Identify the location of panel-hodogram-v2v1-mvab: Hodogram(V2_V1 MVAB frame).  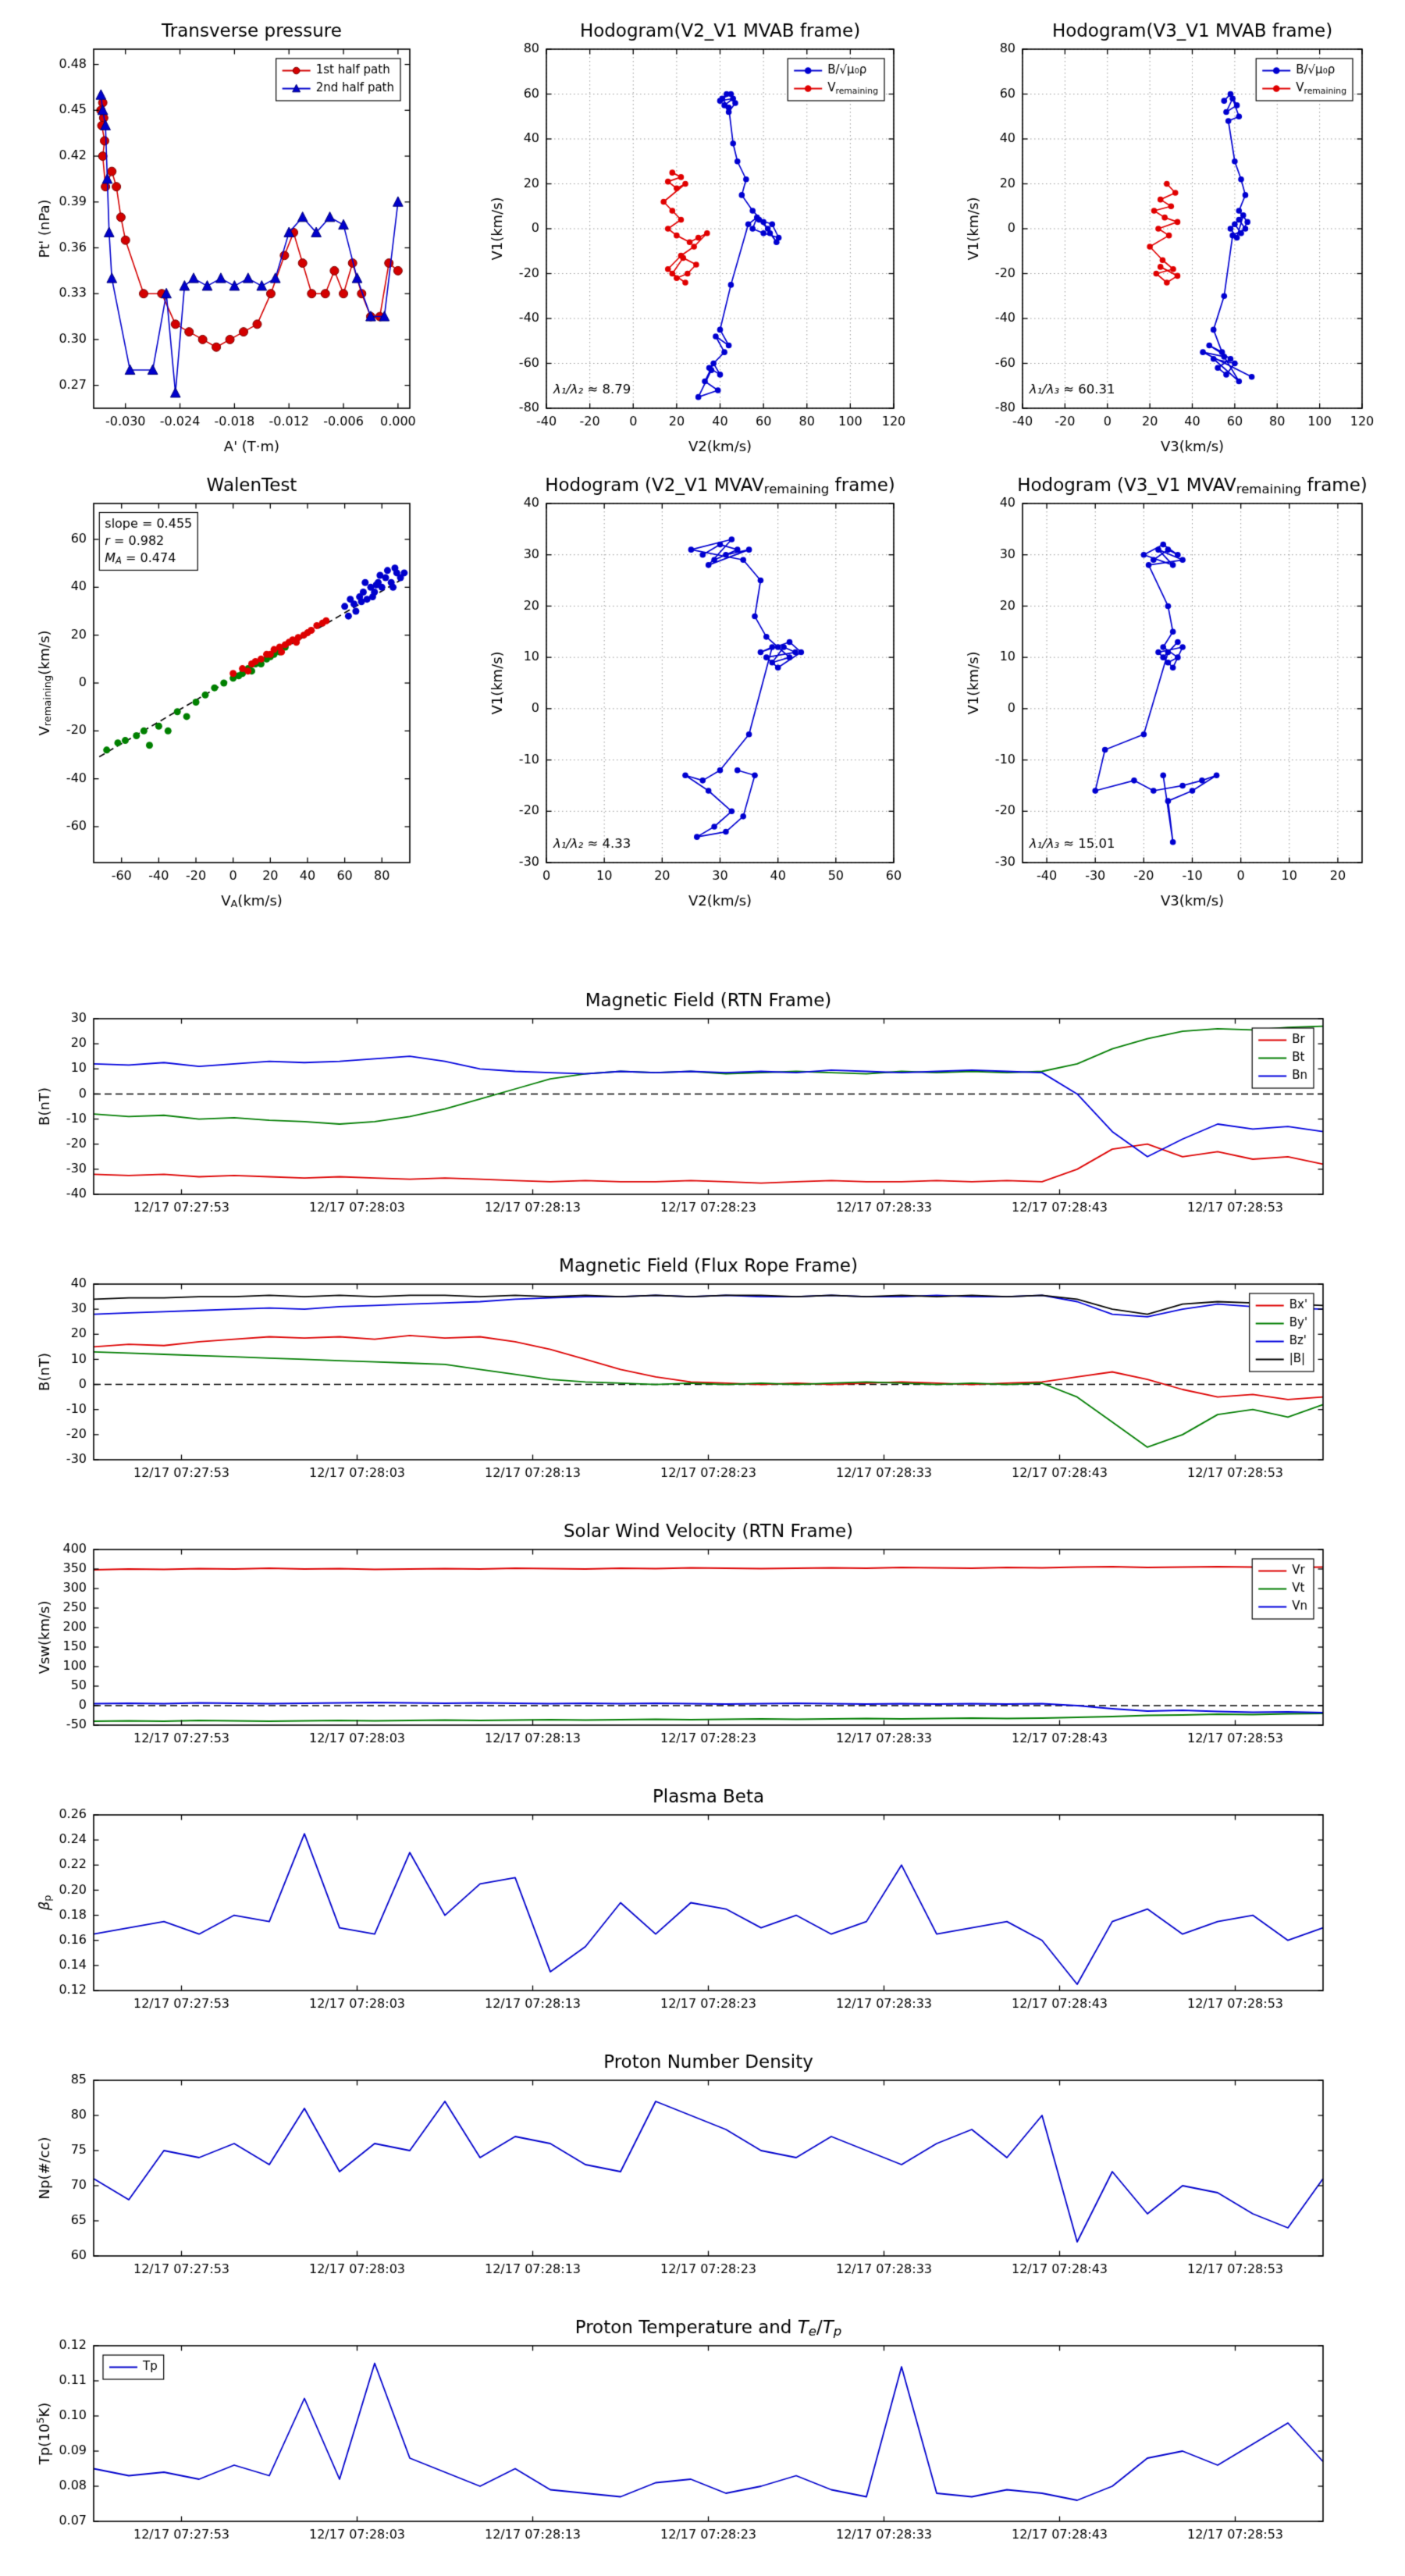
(686, 240).